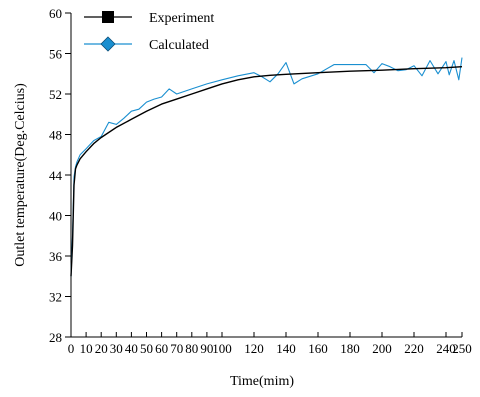  Describe the element at coordinates (131, 348) in the screenshot. I see `x-tick-label: 40` at that location.